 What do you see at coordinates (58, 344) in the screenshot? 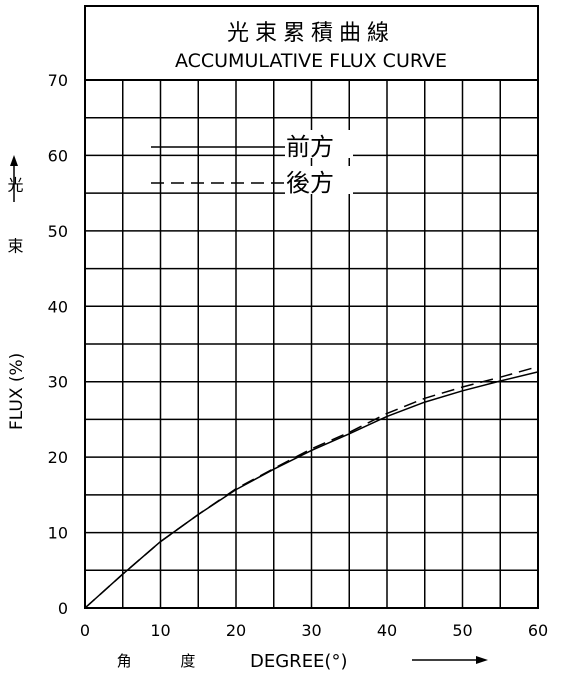
I see `y-tick-labels: 0 10 20 30 40 50 60 70` at bounding box center [58, 344].